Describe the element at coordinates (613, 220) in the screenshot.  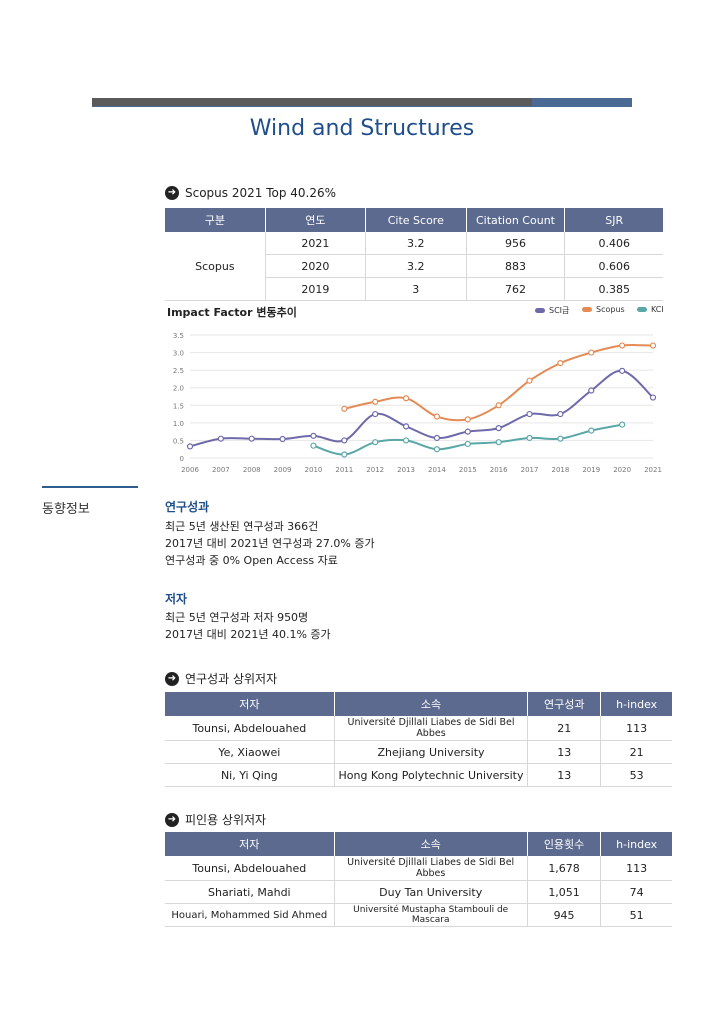
I see `col-header: SJR` at that location.